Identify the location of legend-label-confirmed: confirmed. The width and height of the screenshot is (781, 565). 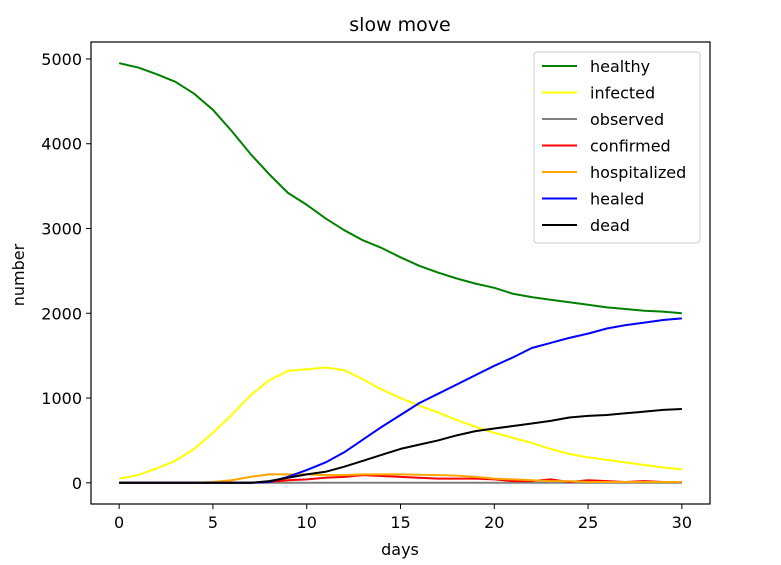
(630, 146).